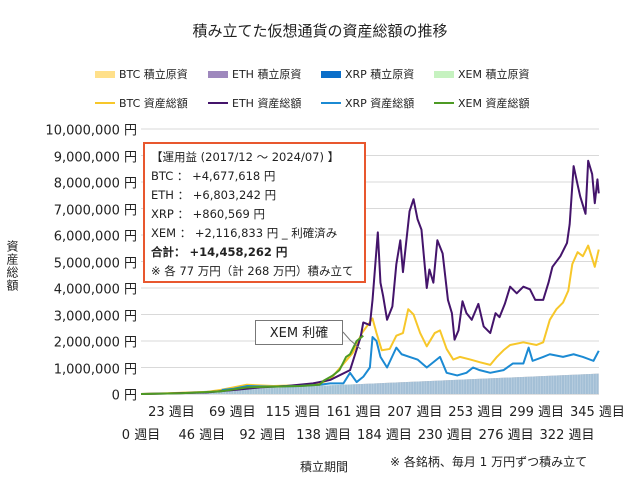 The image size is (640, 480). Describe the element at coordinates (597, 412) in the screenshot. I see `x-tick-label: 345 週目` at that location.